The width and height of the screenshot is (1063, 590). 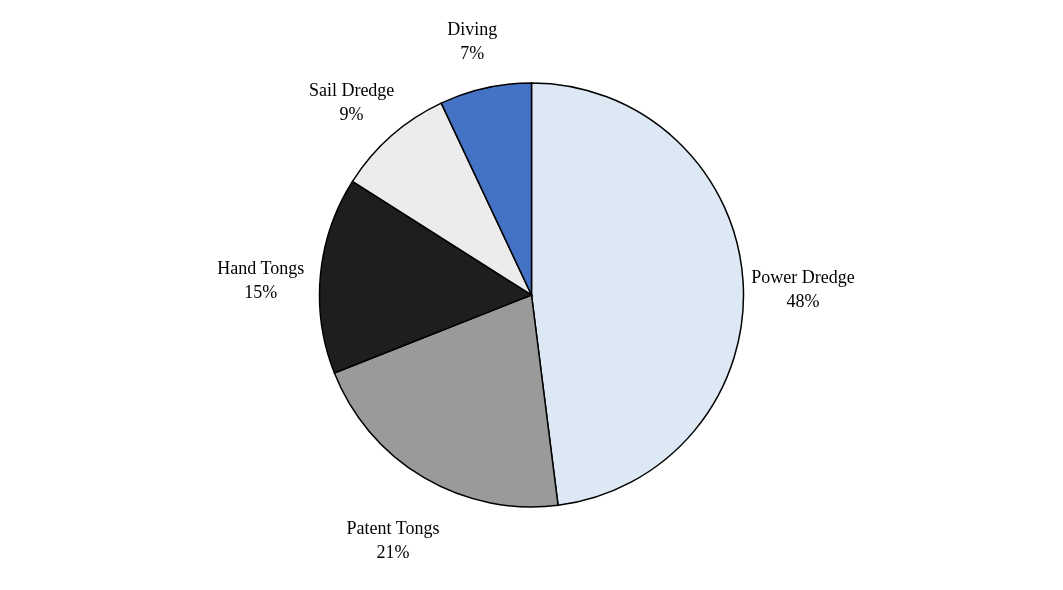 What do you see at coordinates (351, 89) in the screenshot?
I see `slice-label: Sail Dredge` at bounding box center [351, 89].